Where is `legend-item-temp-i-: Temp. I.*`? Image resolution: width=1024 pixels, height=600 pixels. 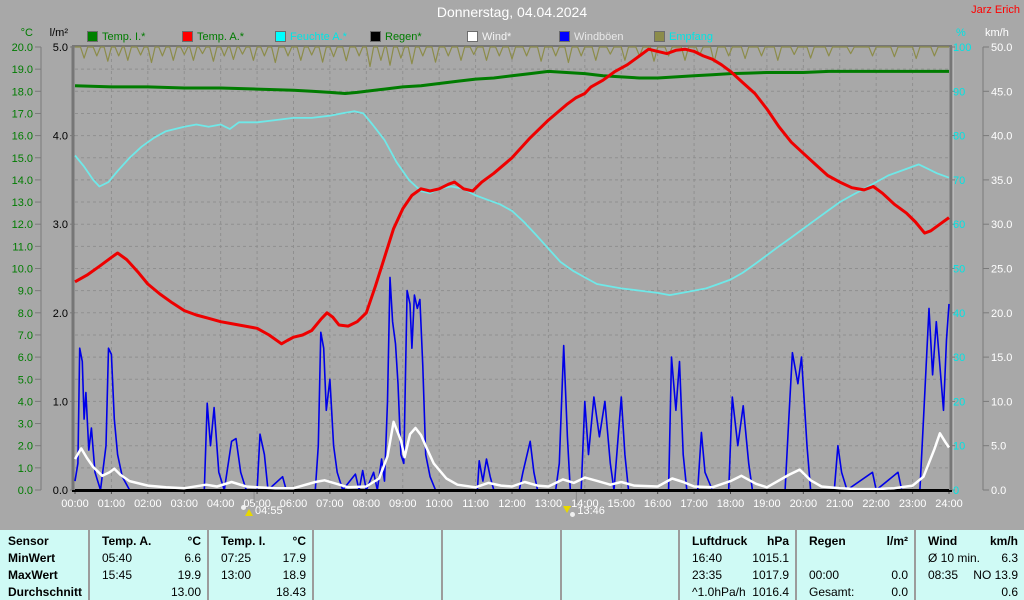
legend-item-temp-i-: Temp. I.* is located at coordinates (116, 36).